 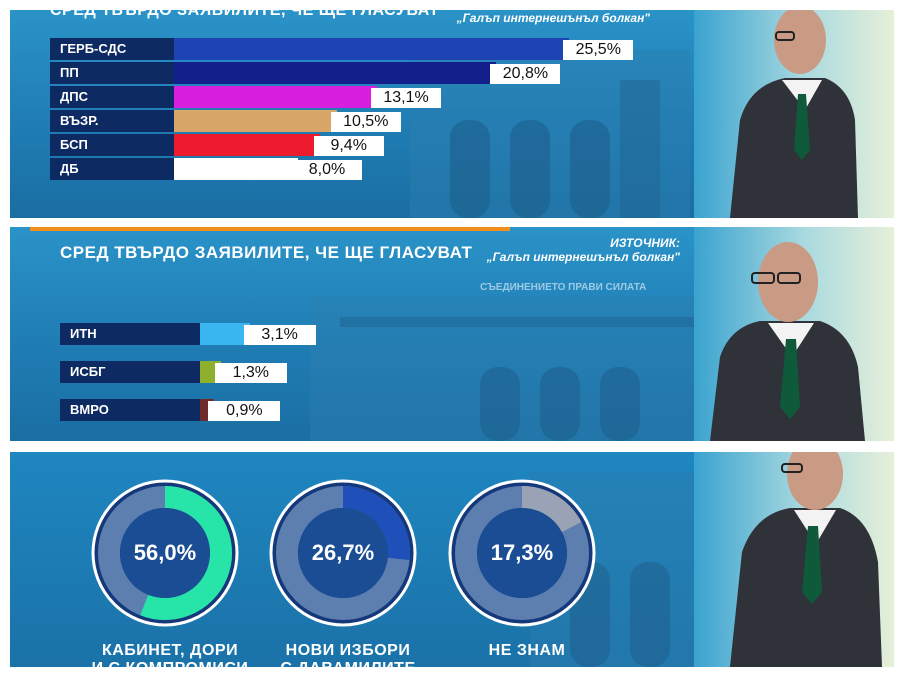 I want to click on donut-caption: КАБИНЕТ, ДОРИ, so click(x=170, y=650).